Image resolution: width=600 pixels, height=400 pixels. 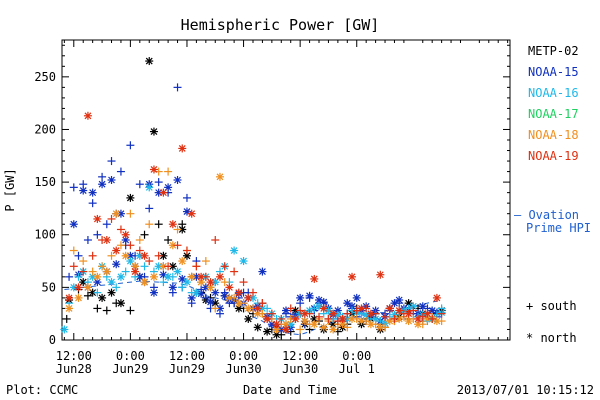 I want to click on x-tick-label-date: Jun29, so click(x=130, y=369).